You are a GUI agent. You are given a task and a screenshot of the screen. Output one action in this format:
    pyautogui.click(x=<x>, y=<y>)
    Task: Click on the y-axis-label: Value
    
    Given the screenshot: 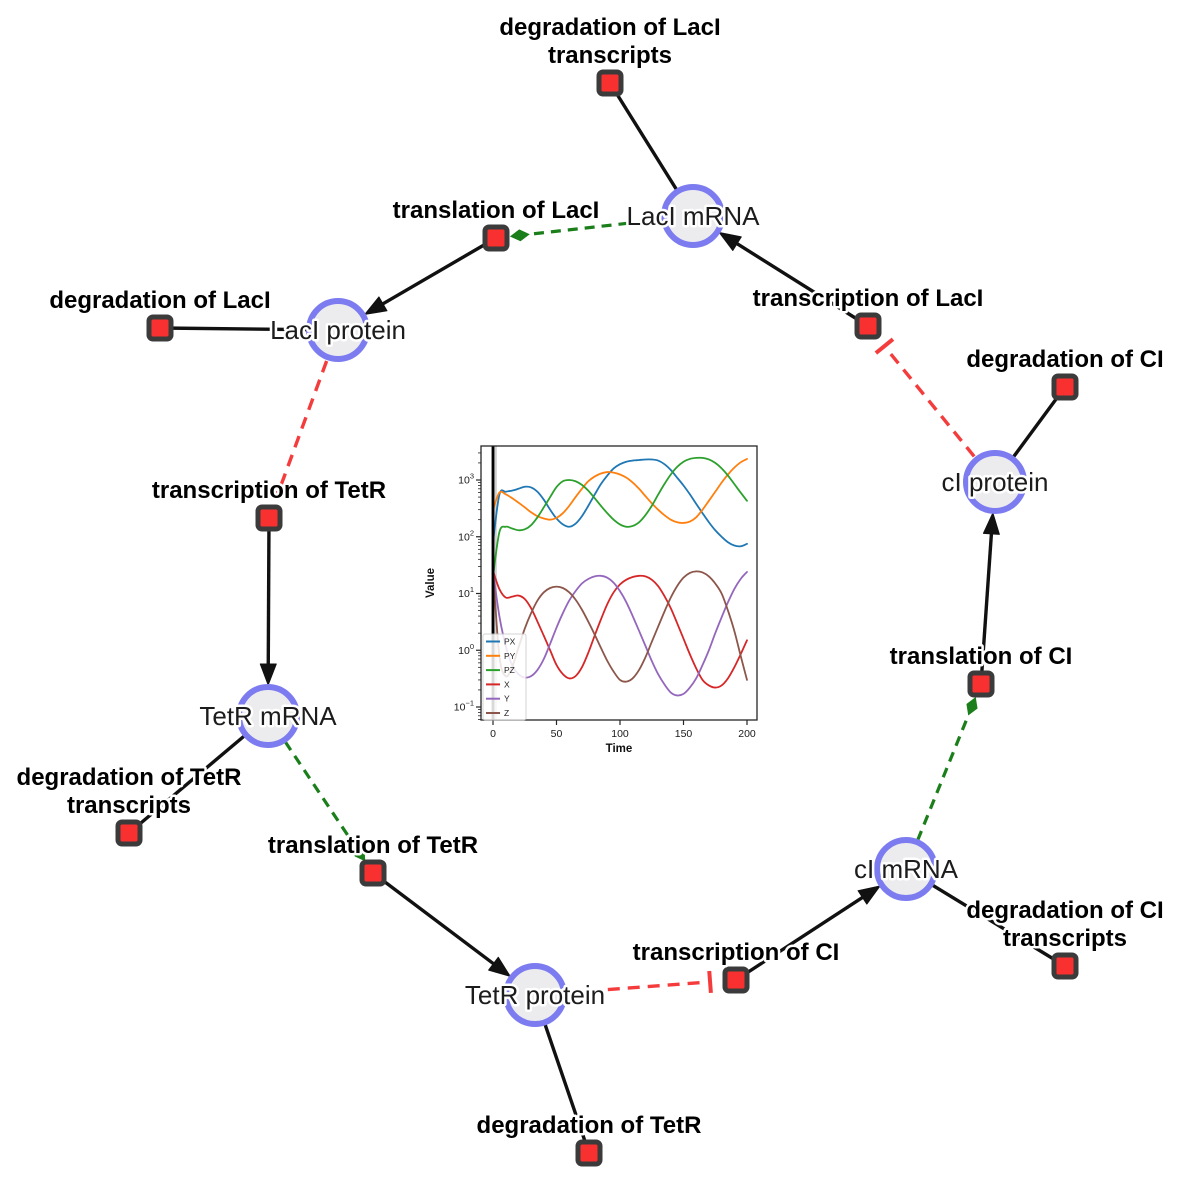 What is the action you would take?
    pyautogui.click(x=431, y=583)
    